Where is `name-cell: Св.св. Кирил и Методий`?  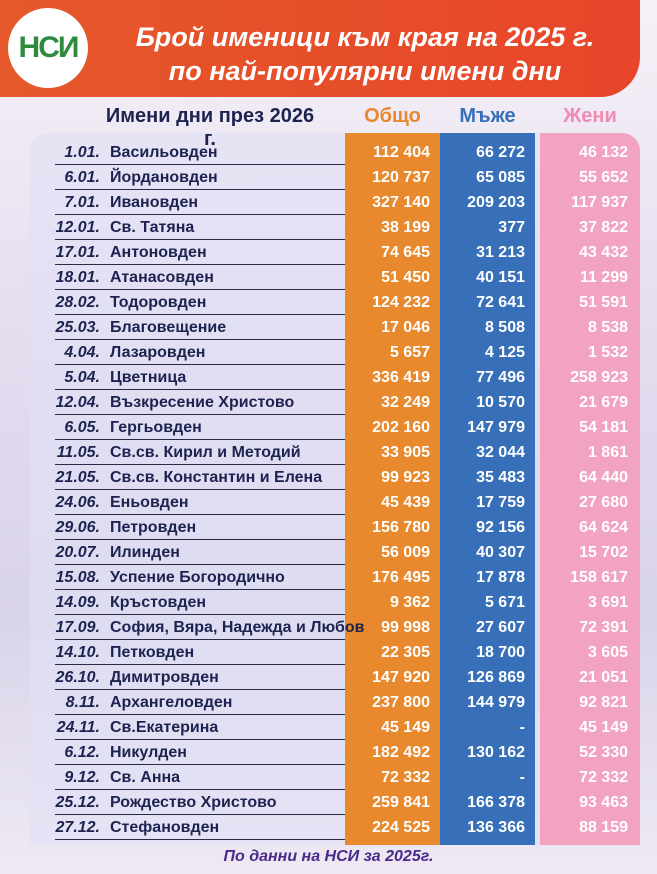
name-cell: Св.св. Кирил и Методий is located at coordinates (205, 452).